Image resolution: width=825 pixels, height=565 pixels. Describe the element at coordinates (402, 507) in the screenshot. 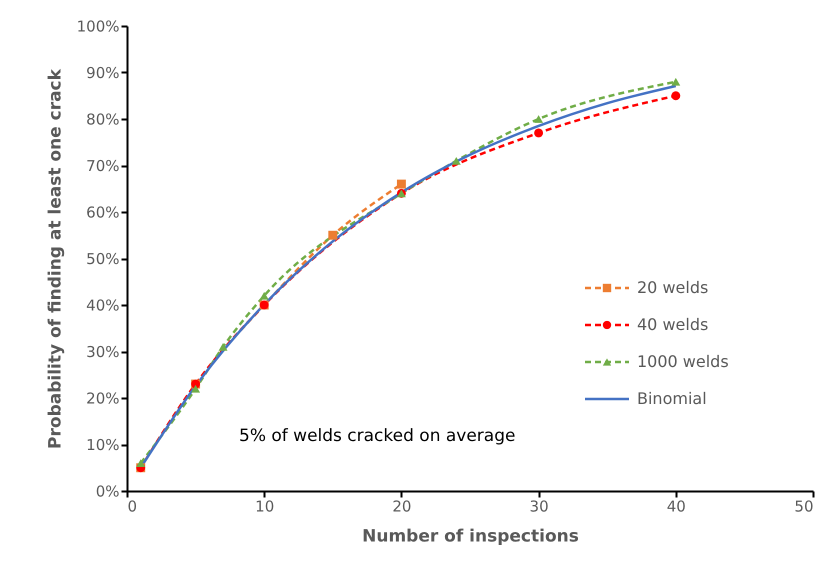

I see `x-tick-label: 20` at that location.